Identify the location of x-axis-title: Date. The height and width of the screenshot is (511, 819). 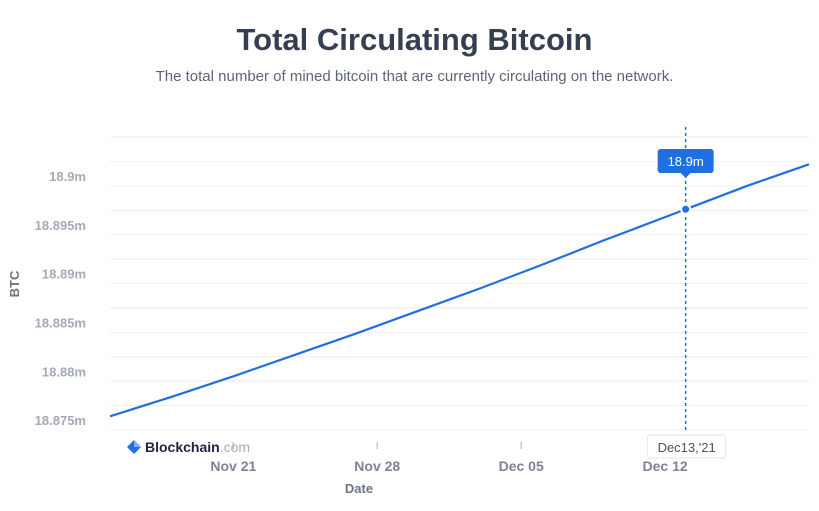
(359, 488).